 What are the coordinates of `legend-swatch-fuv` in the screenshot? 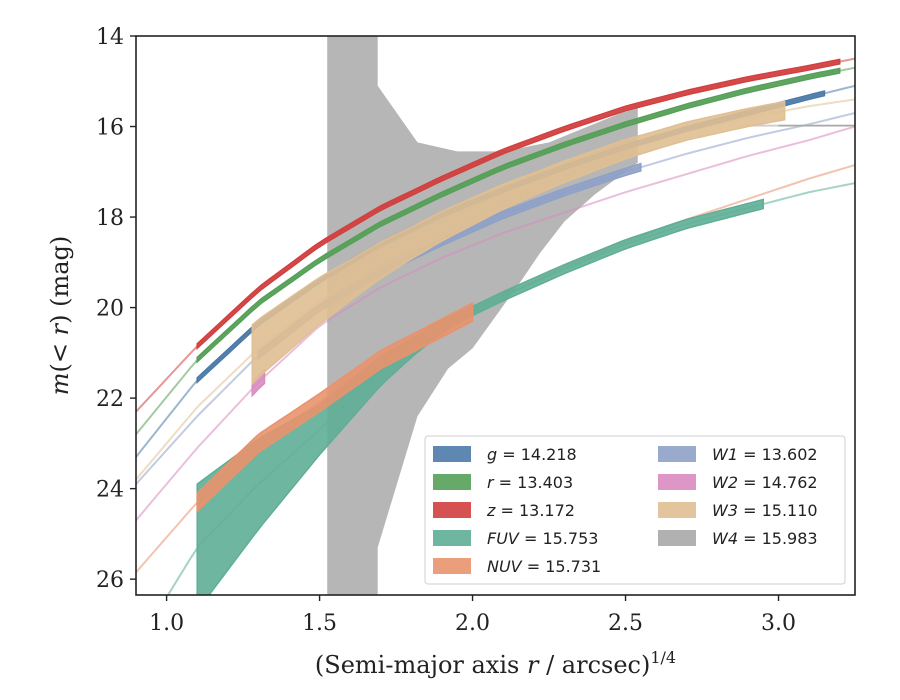 It's located at (452, 538).